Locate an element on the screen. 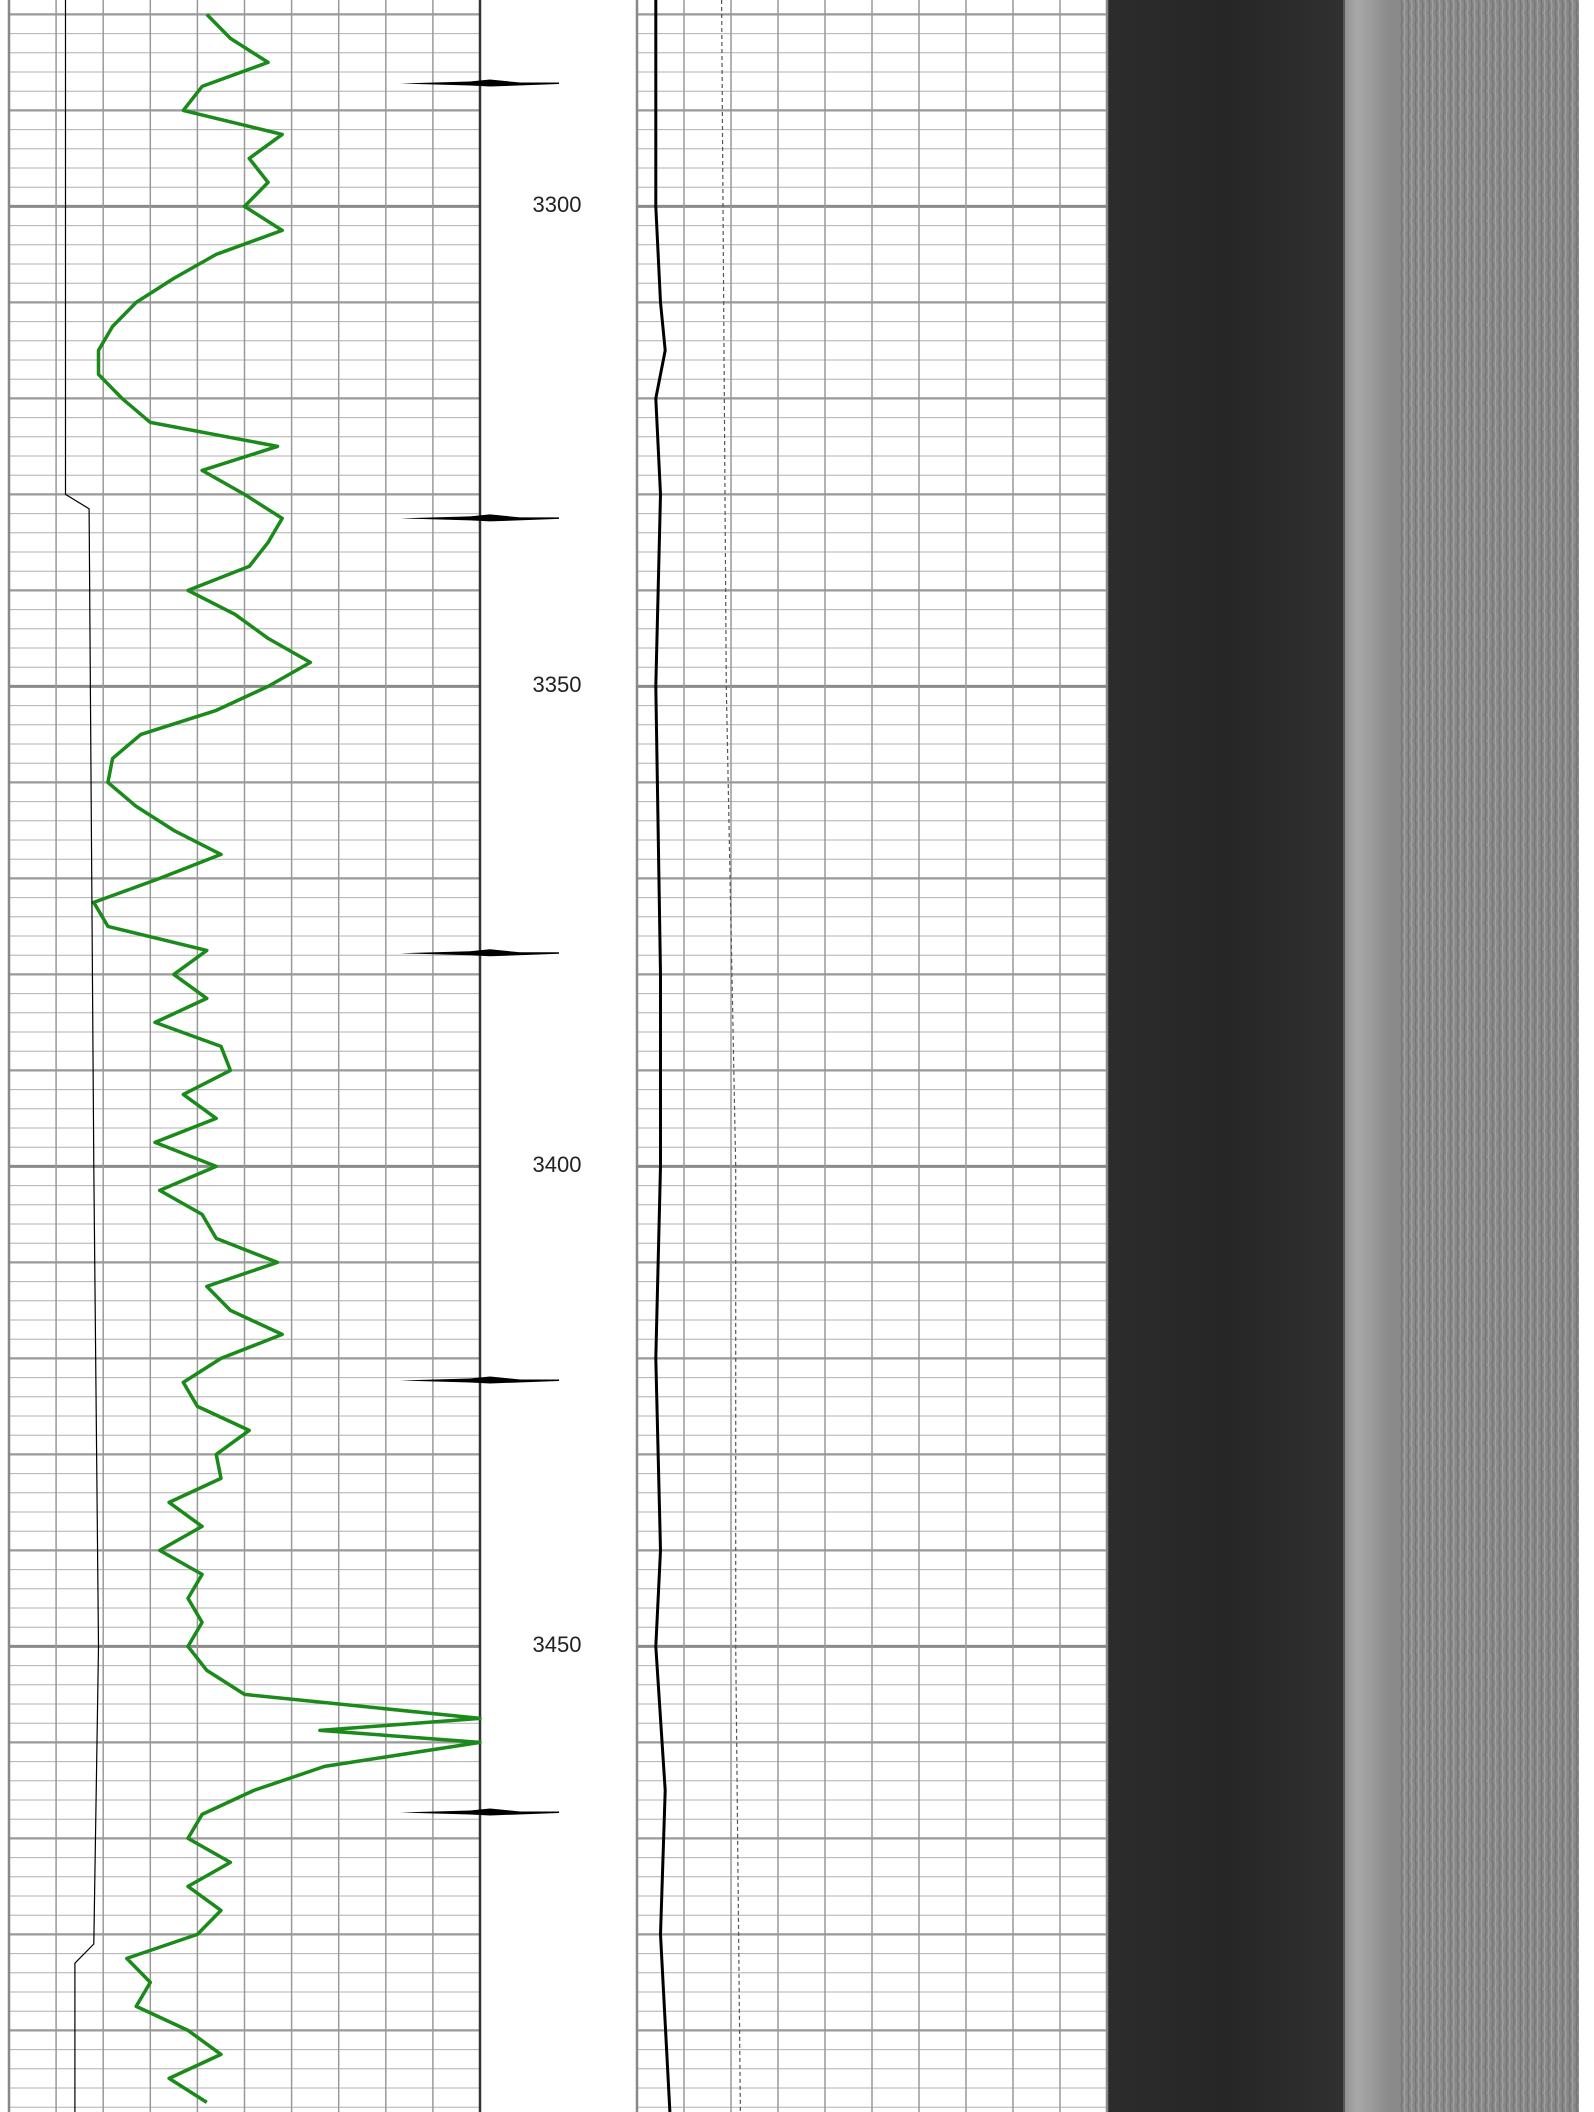  depth-label: 3400 is located at coordinates (557, 1164).